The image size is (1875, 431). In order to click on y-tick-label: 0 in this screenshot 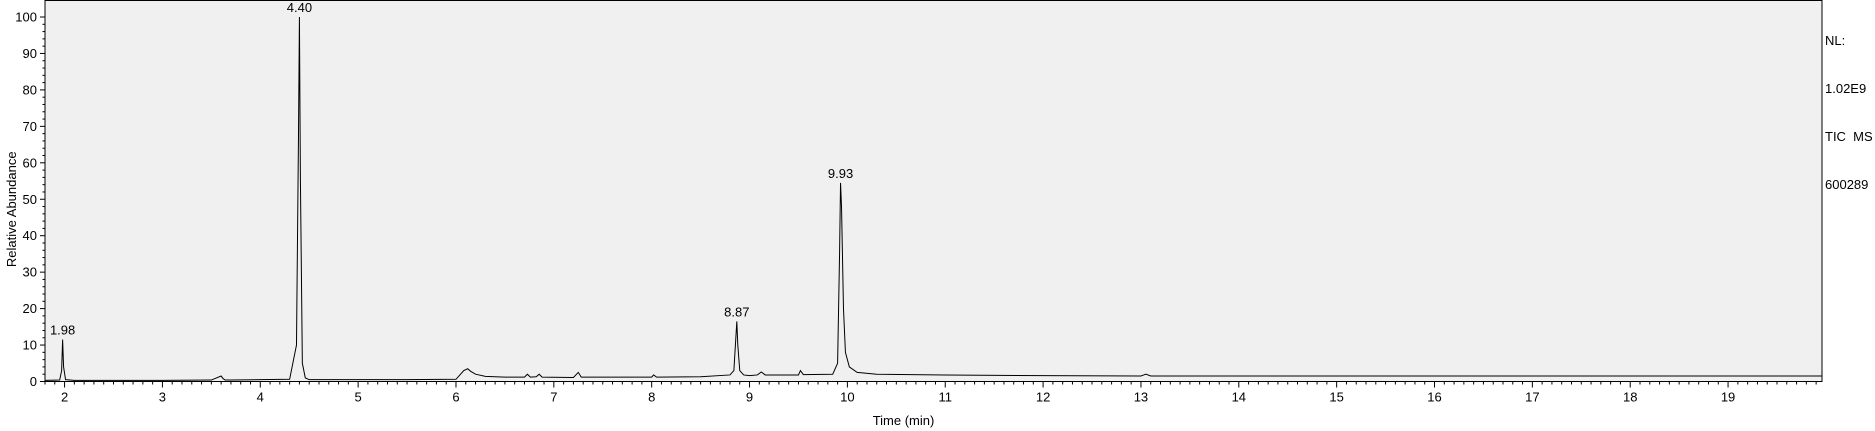, I will do `click(33, 381)`.